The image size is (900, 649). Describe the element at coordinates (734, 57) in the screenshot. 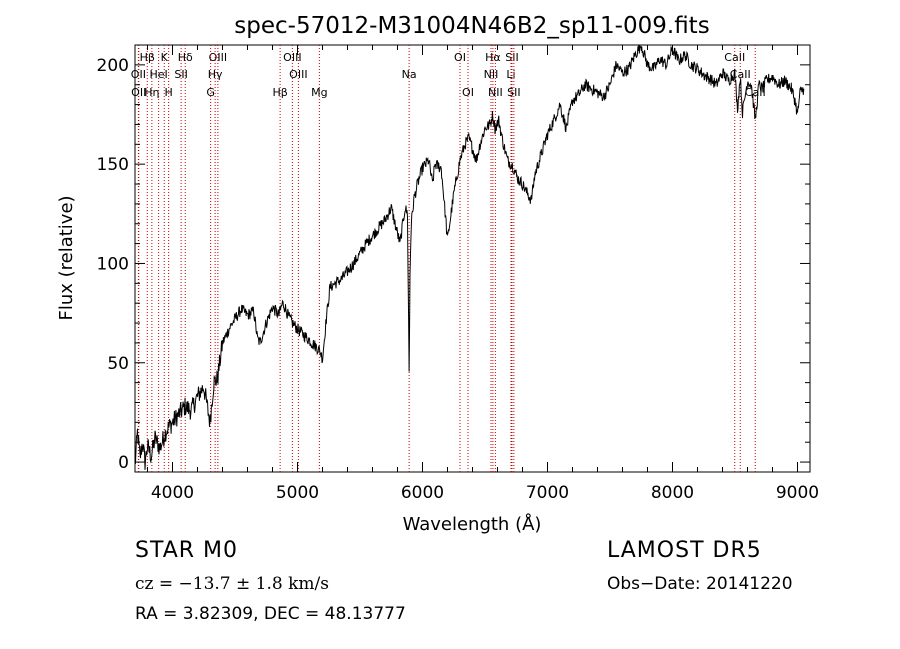

I see `marker-label: CaII` at that location.